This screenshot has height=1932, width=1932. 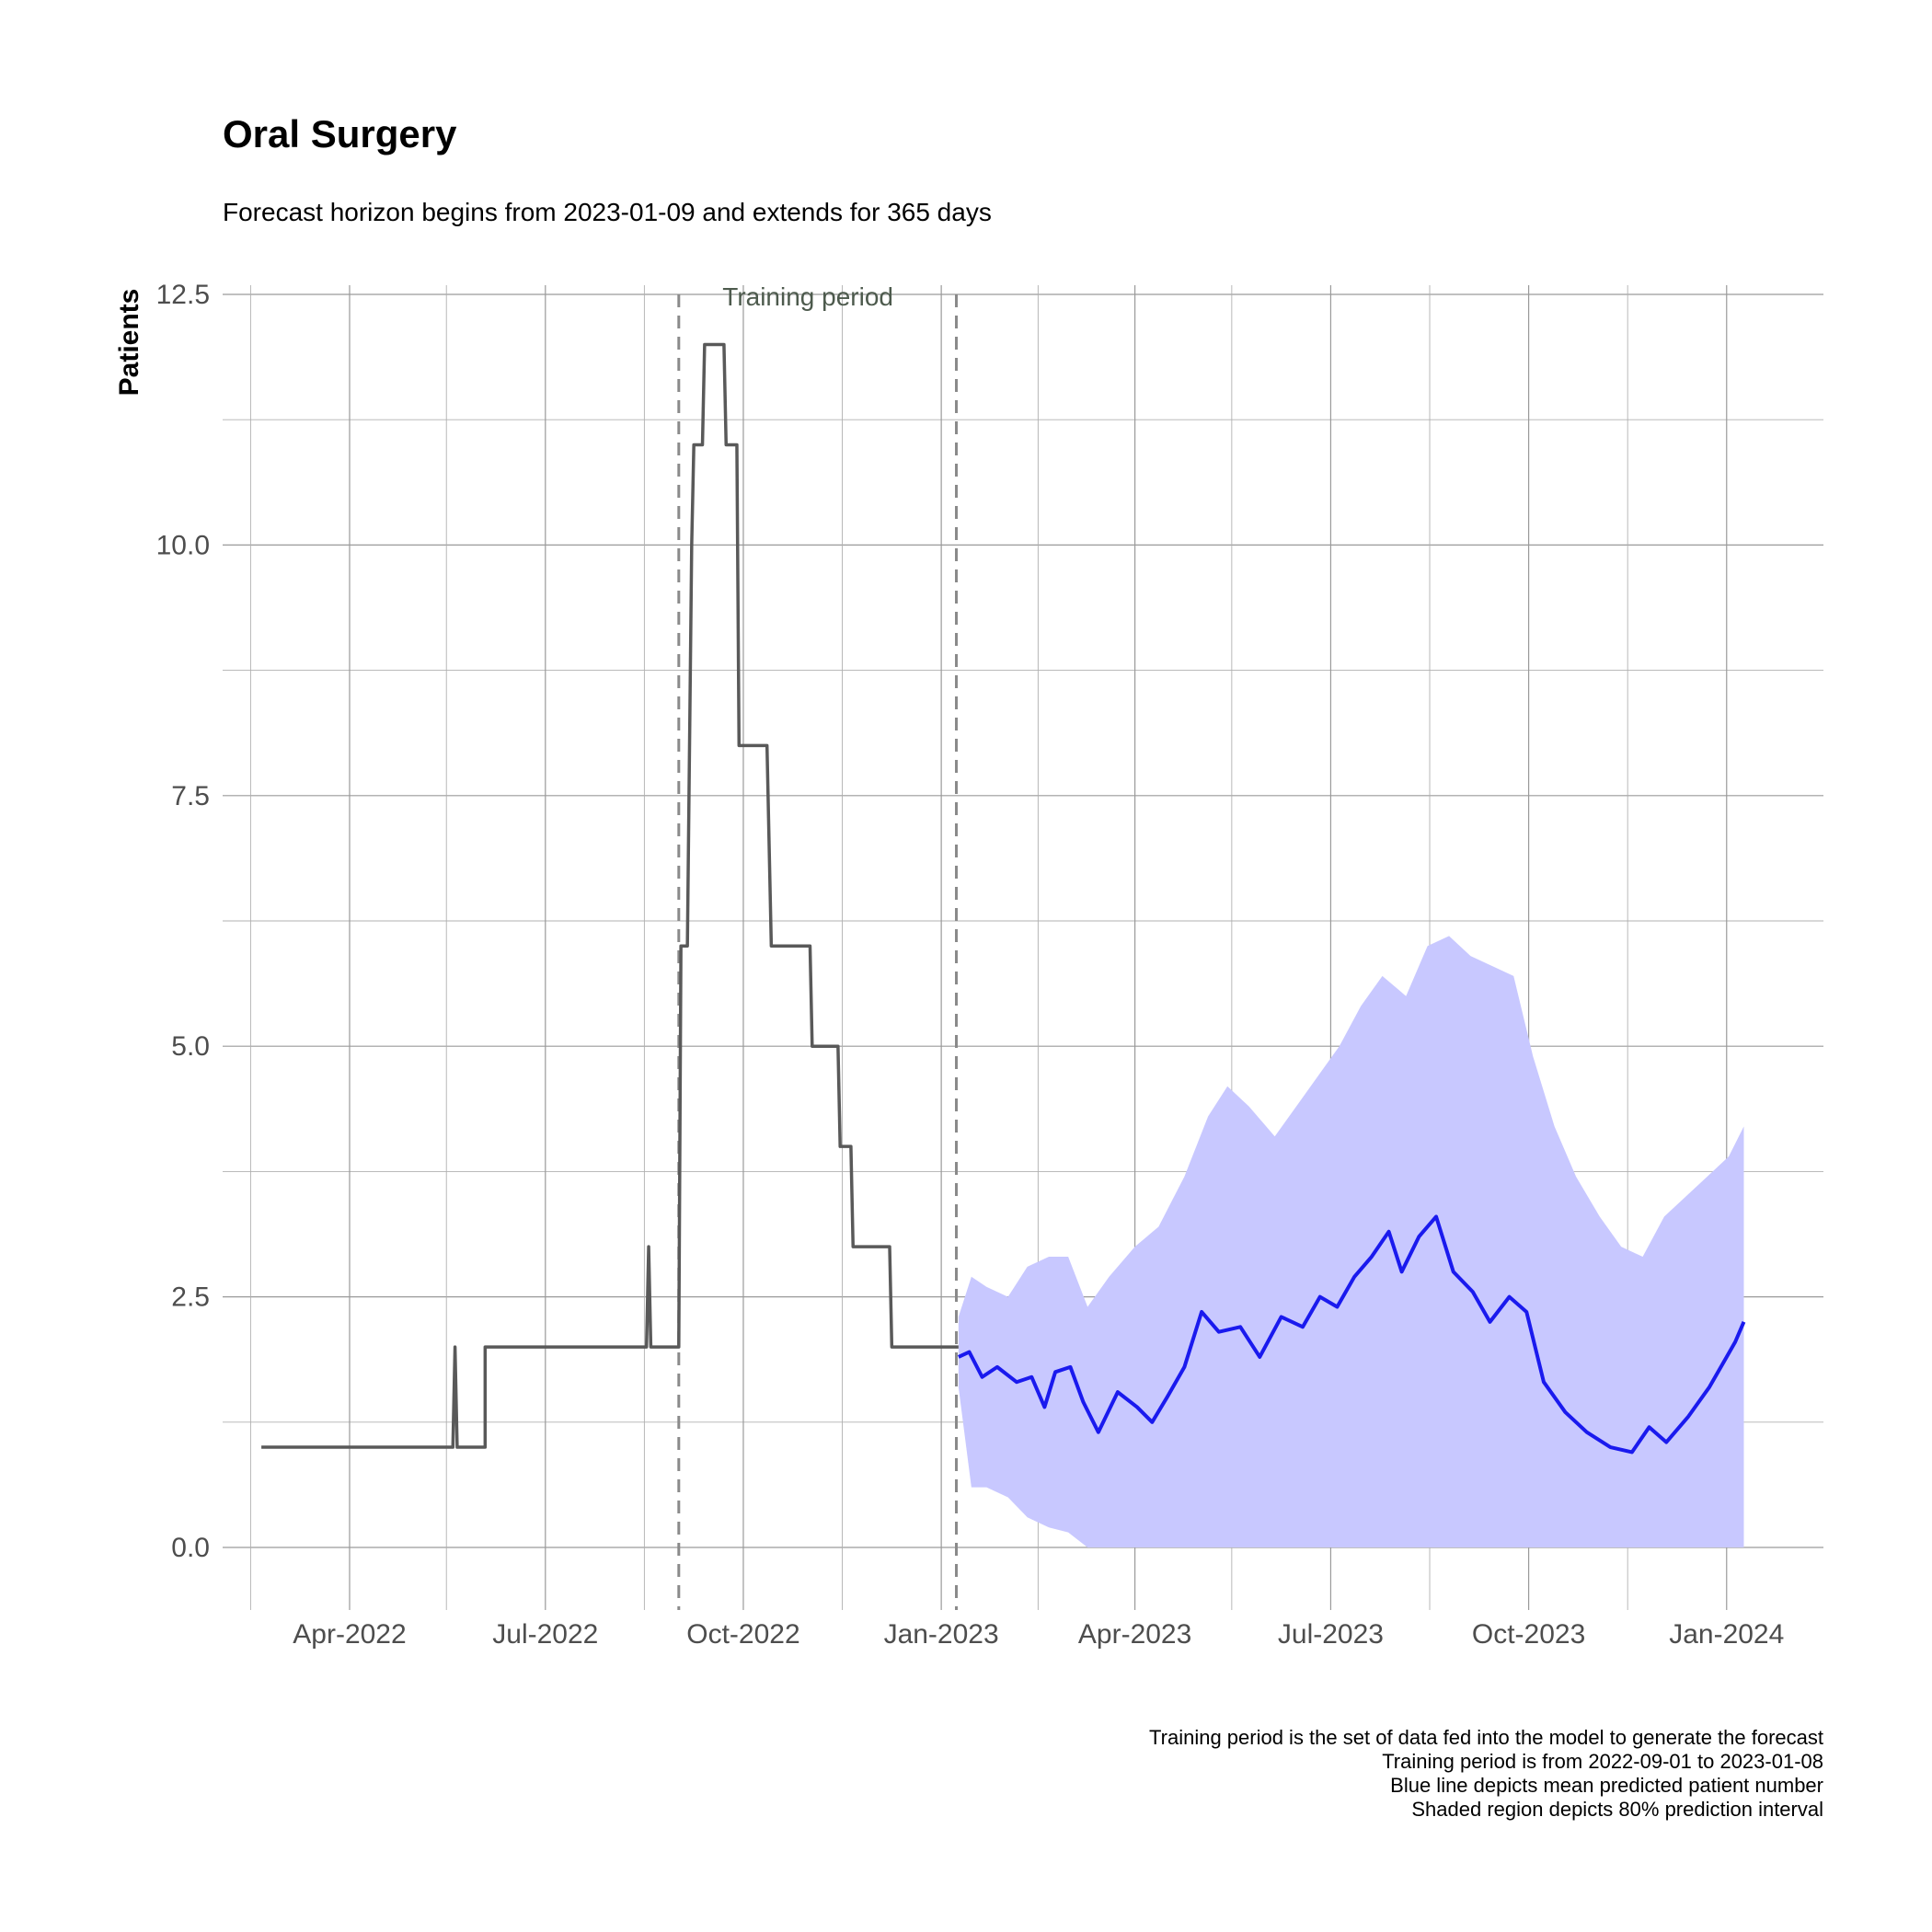 I want to click on x-tick-label: Jan-2023, so click(x=941, y=1634).